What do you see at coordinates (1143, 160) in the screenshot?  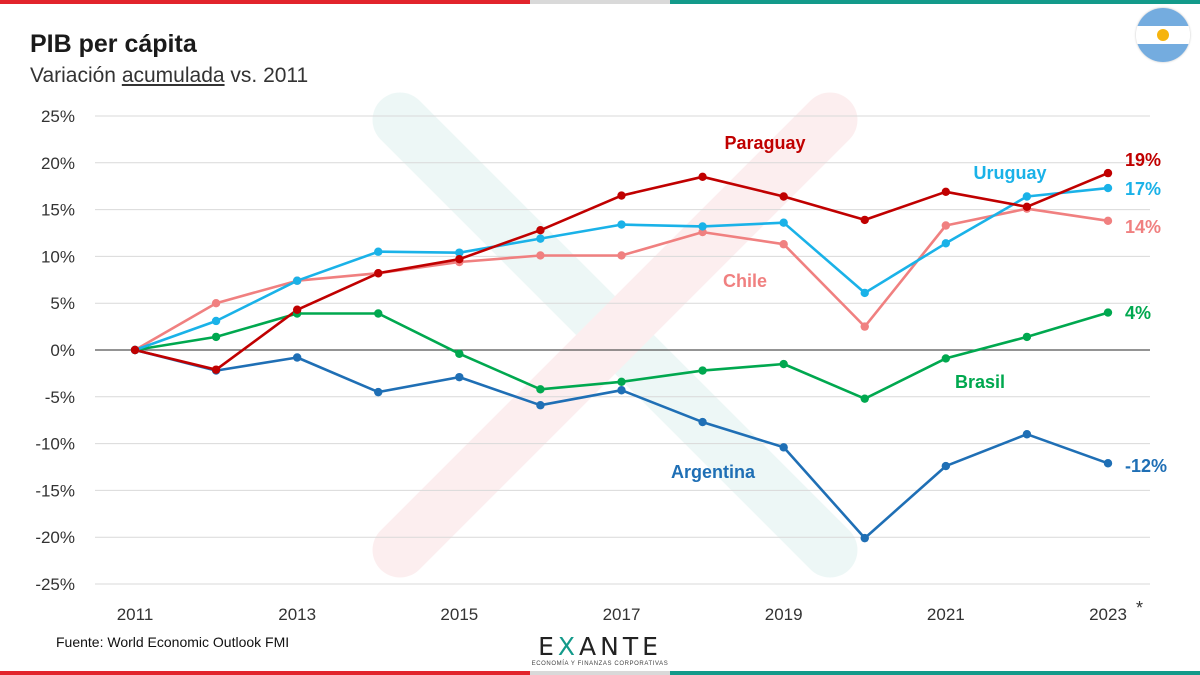 I see `end-value-label-paraguay: 19%` at bounding box center [1143, 160].